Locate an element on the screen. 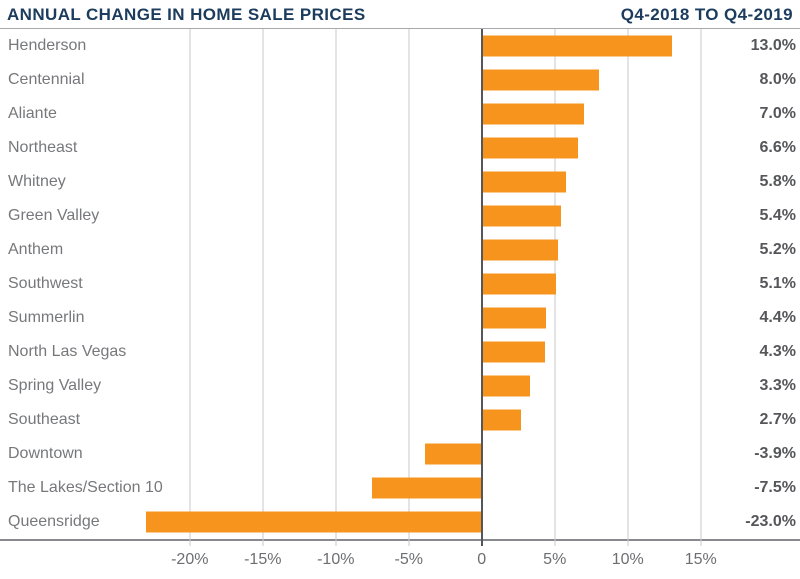  value-label: 4.4% is located at coordinates (777, 317).